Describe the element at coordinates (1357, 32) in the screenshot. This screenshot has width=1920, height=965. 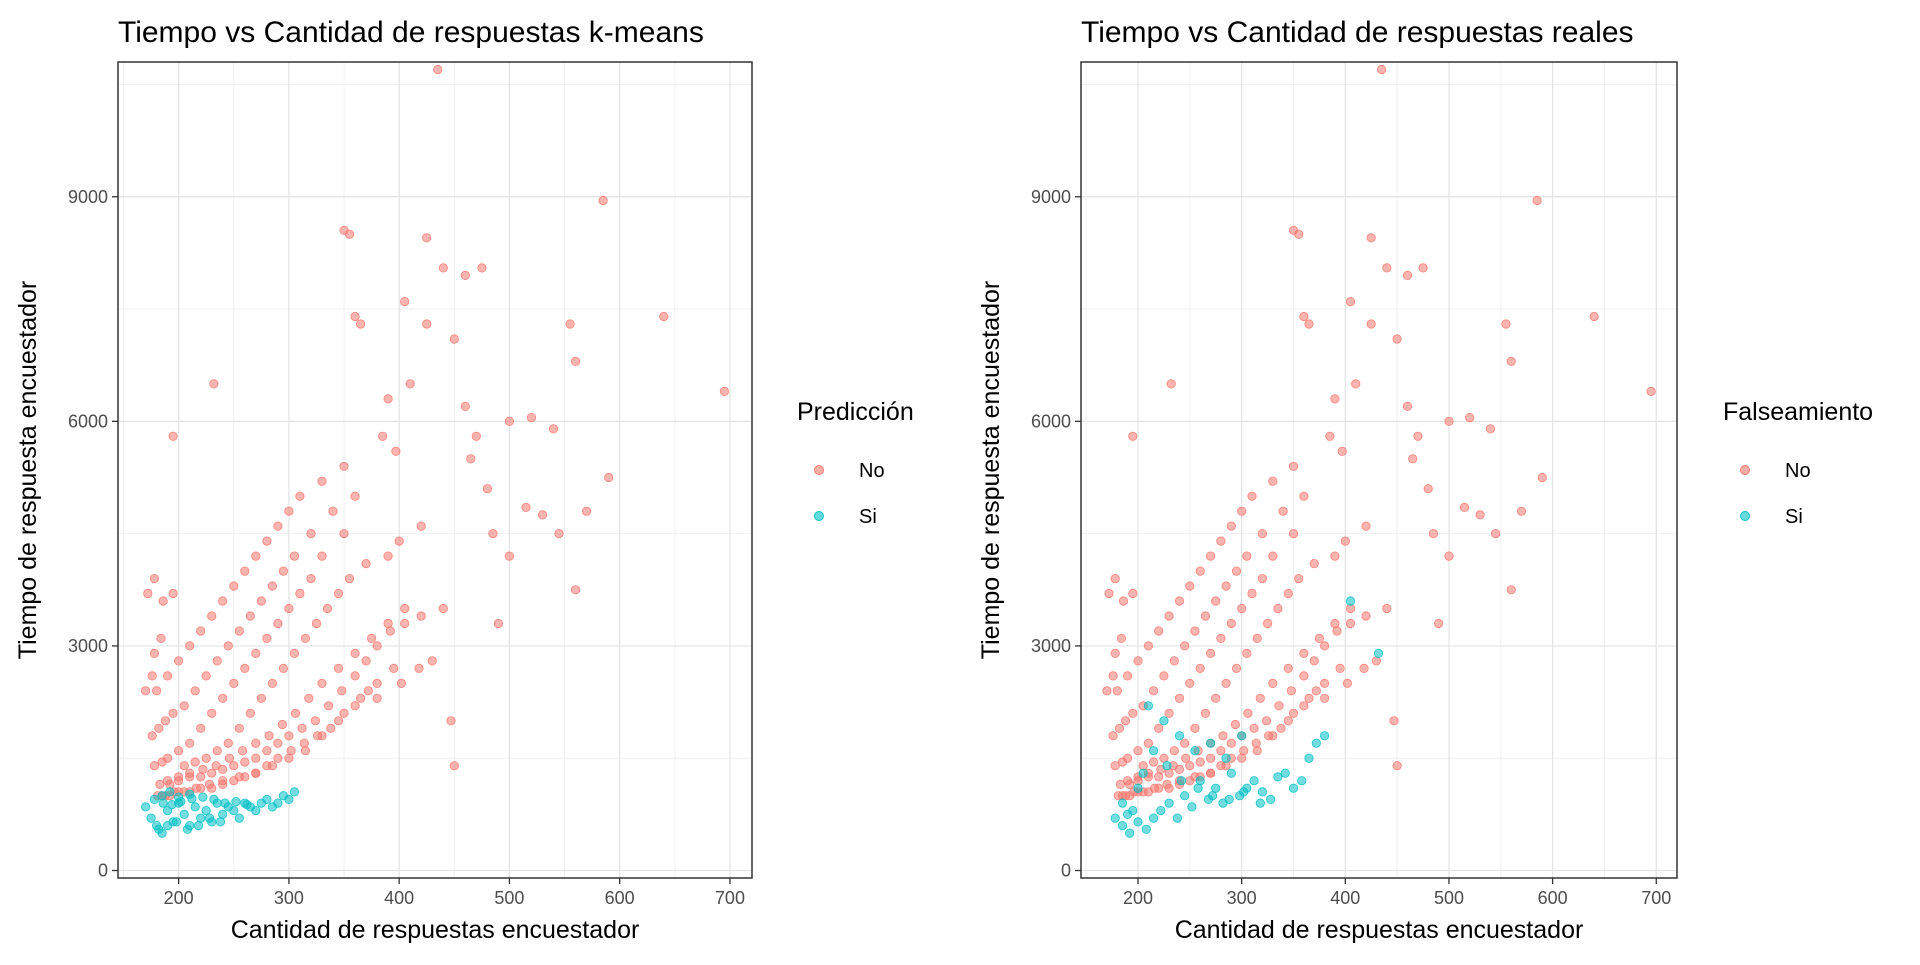
I see `chart-title: Tiempo vs Cantidad de respuestas reales` at that location.